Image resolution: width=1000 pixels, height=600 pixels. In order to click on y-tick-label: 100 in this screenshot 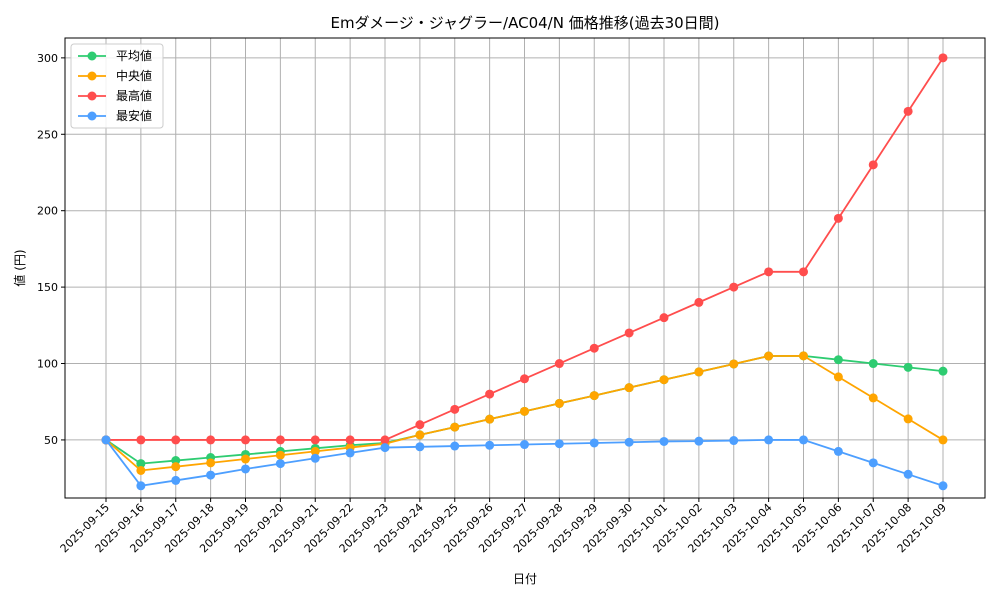, I will do `click(47, 364)`.